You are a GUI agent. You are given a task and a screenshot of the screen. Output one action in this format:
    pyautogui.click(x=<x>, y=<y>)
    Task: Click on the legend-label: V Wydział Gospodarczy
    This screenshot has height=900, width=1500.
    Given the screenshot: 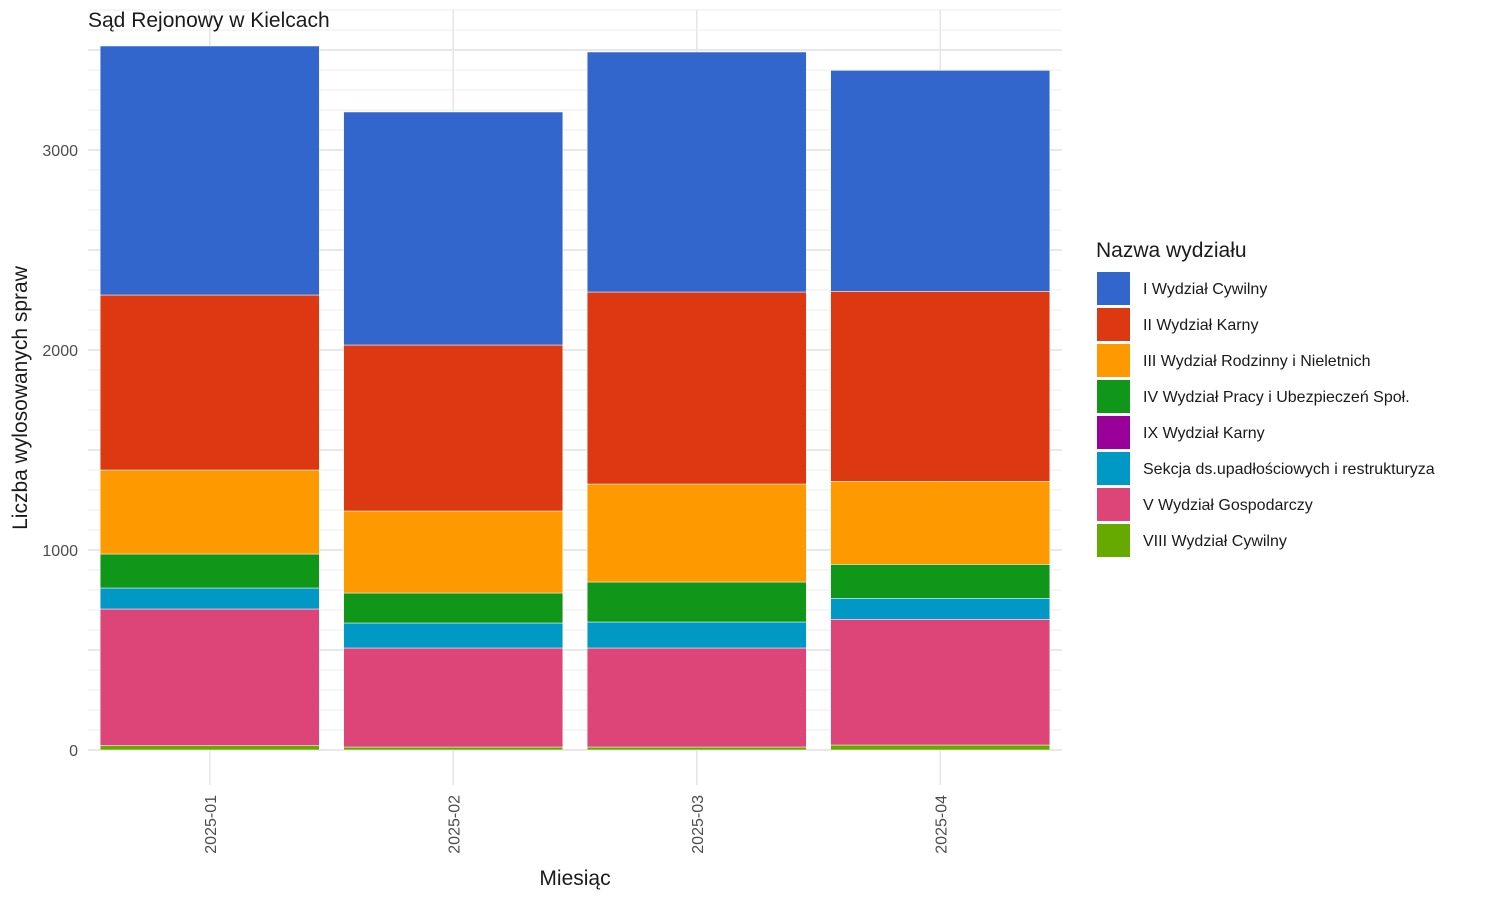 What is the action you would take?
    pyautogui.click(x=1228, y=505)
    